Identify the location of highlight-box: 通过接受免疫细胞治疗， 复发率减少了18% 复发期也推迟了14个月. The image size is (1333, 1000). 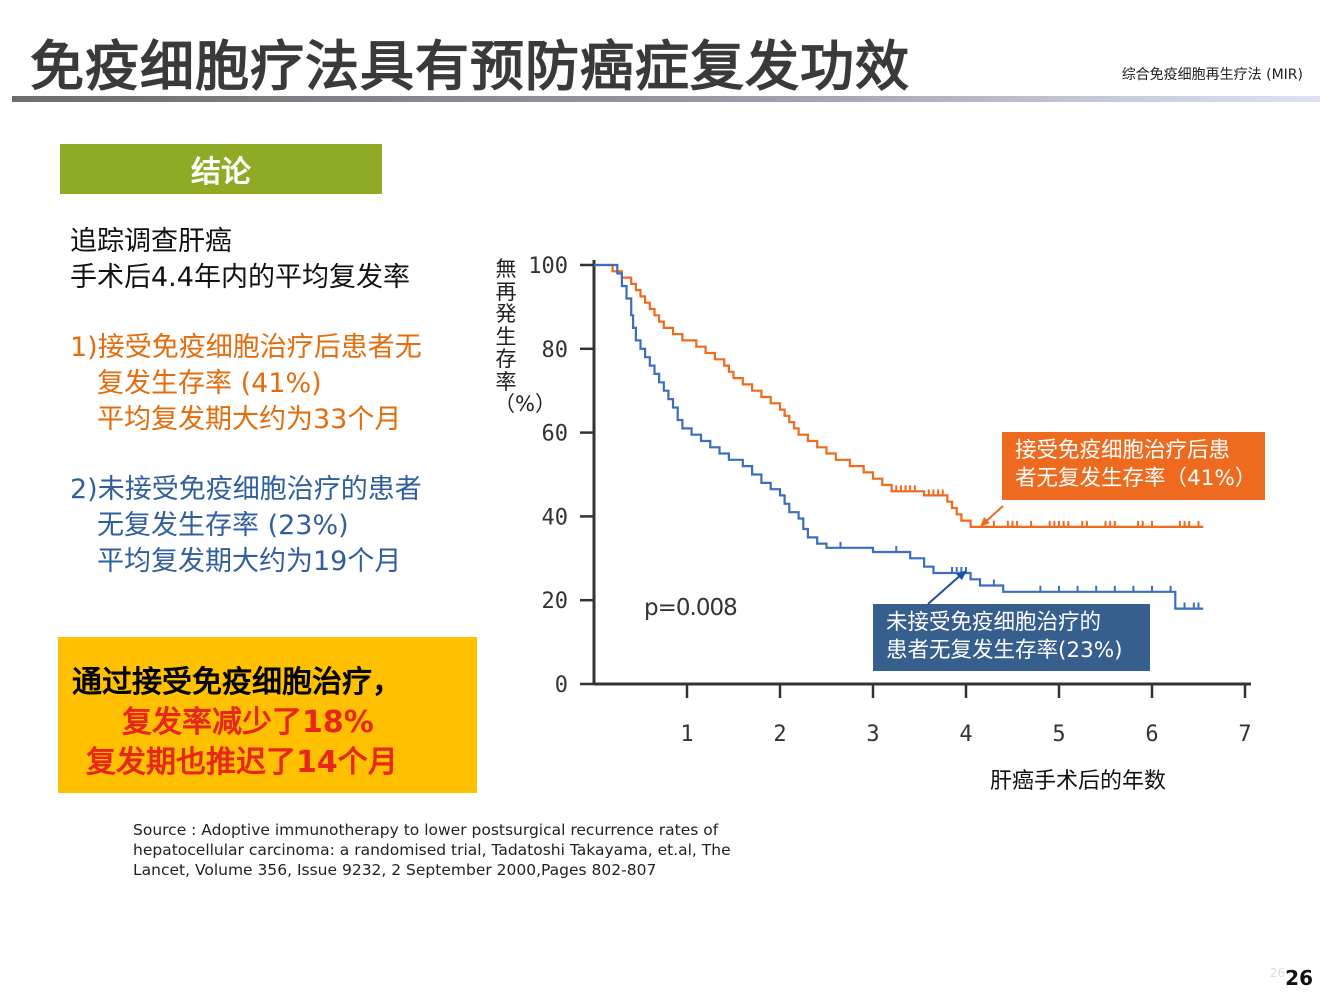
(267, 715).